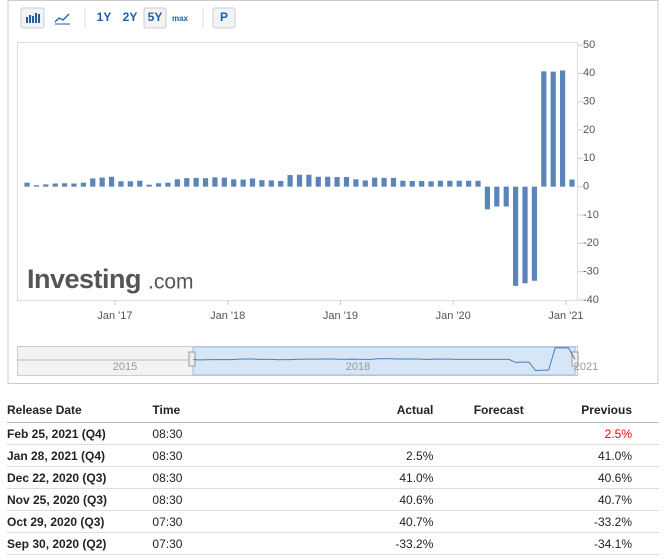  Describe the element at coordinates (586, 187) in the screenshot. I see `y-tick-label: 0` at that location.